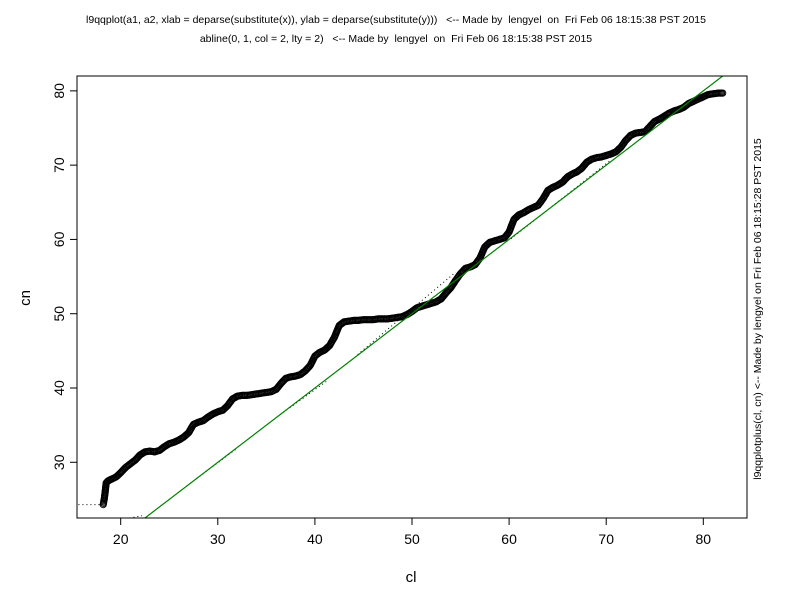 This screenshot has height=611, width=792. What do you see at coordinates (59, 462) in the screenshot?
I see `y-tick-label: 30` at bounding box center [59, 462].